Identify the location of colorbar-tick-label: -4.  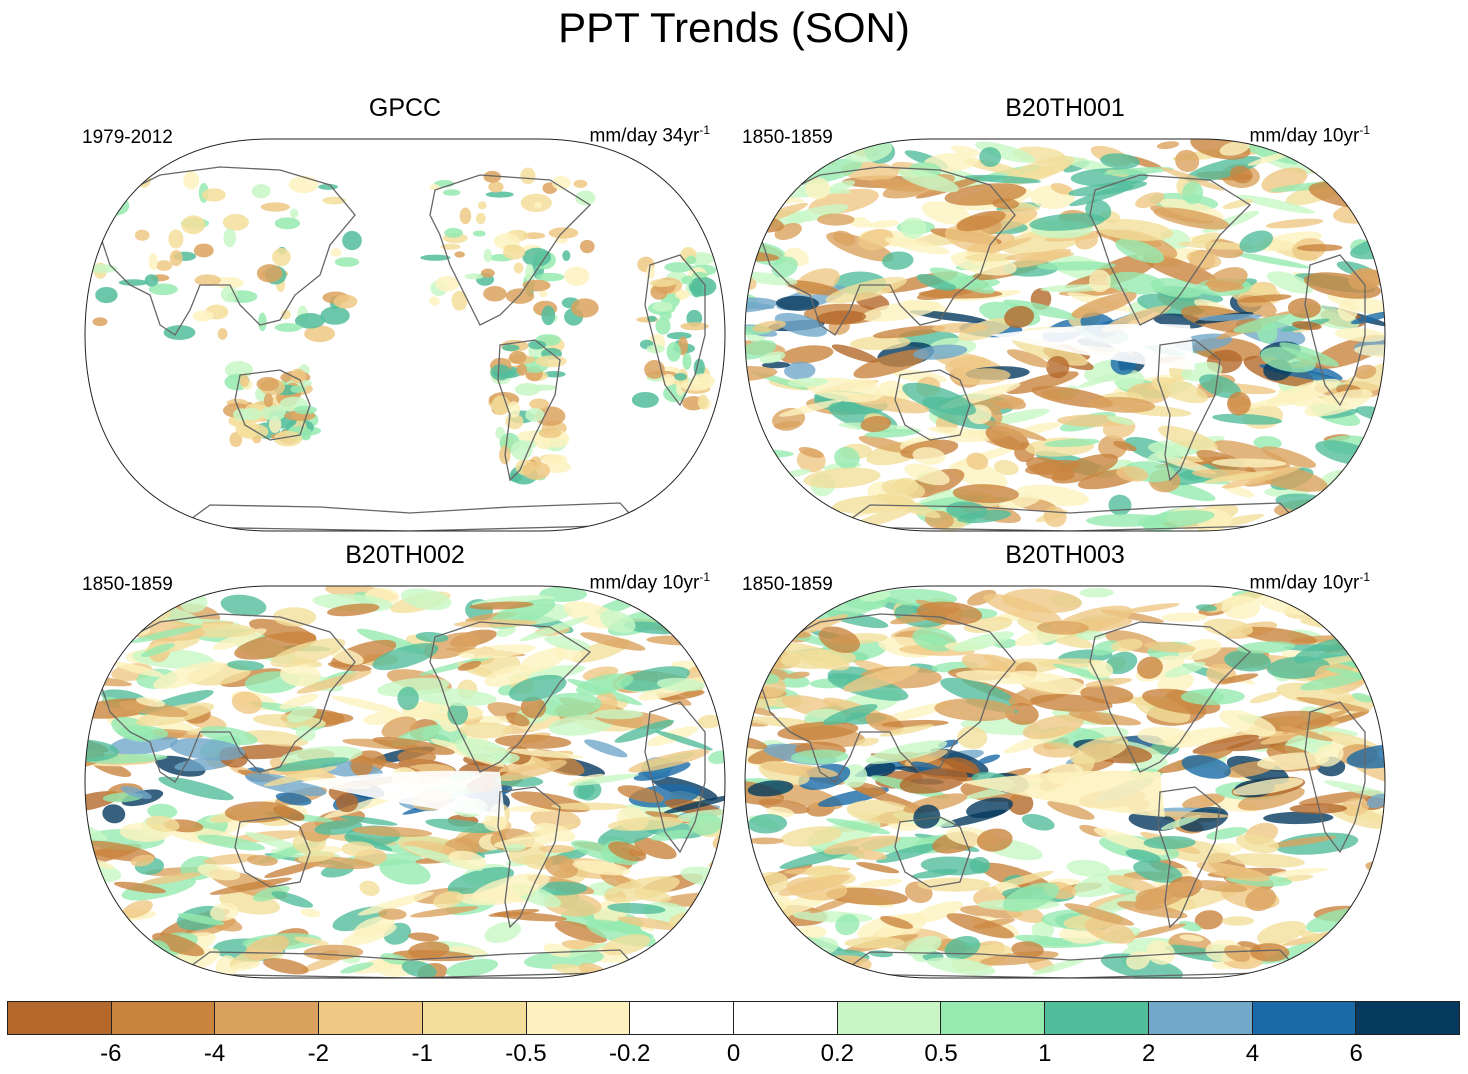
(214, 1053).